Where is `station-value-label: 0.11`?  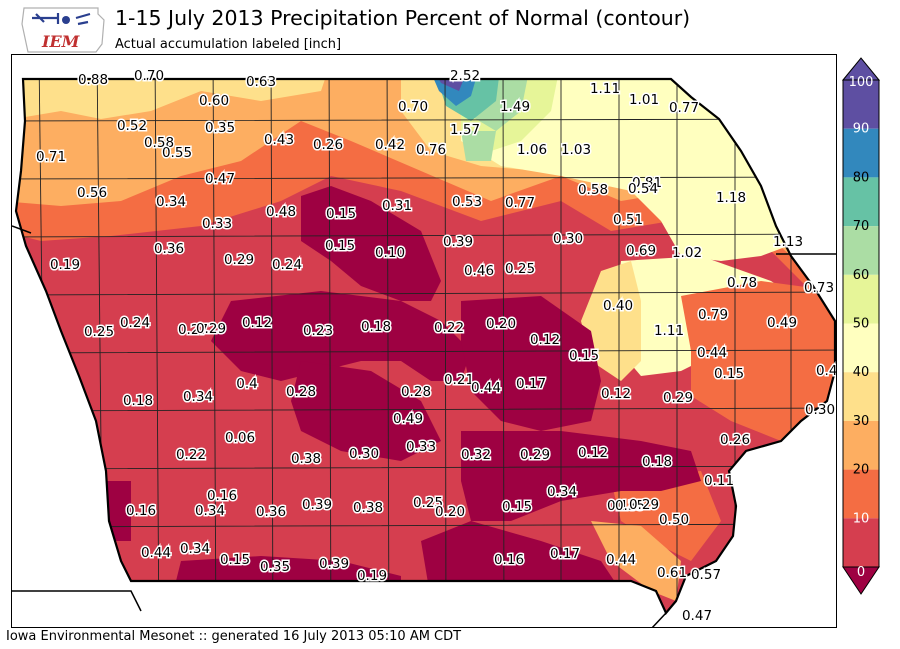
station-value-label: 0.11 is located at coordinates (719, 481).